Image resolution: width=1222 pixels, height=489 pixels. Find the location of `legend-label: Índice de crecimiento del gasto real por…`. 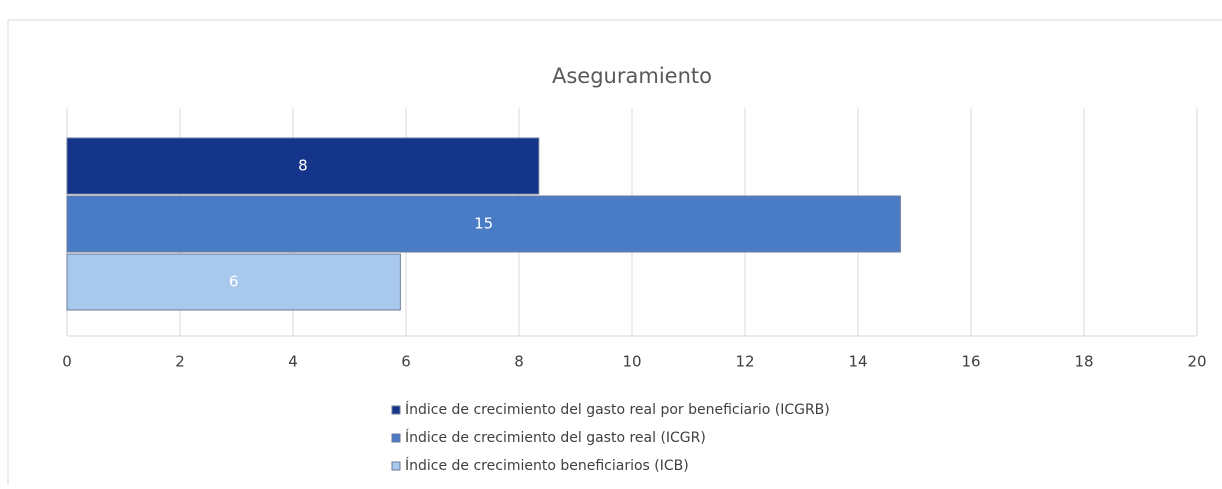

legend-label: Índice de crecimiento del gasto real por… is located at coordinates (617, 409).